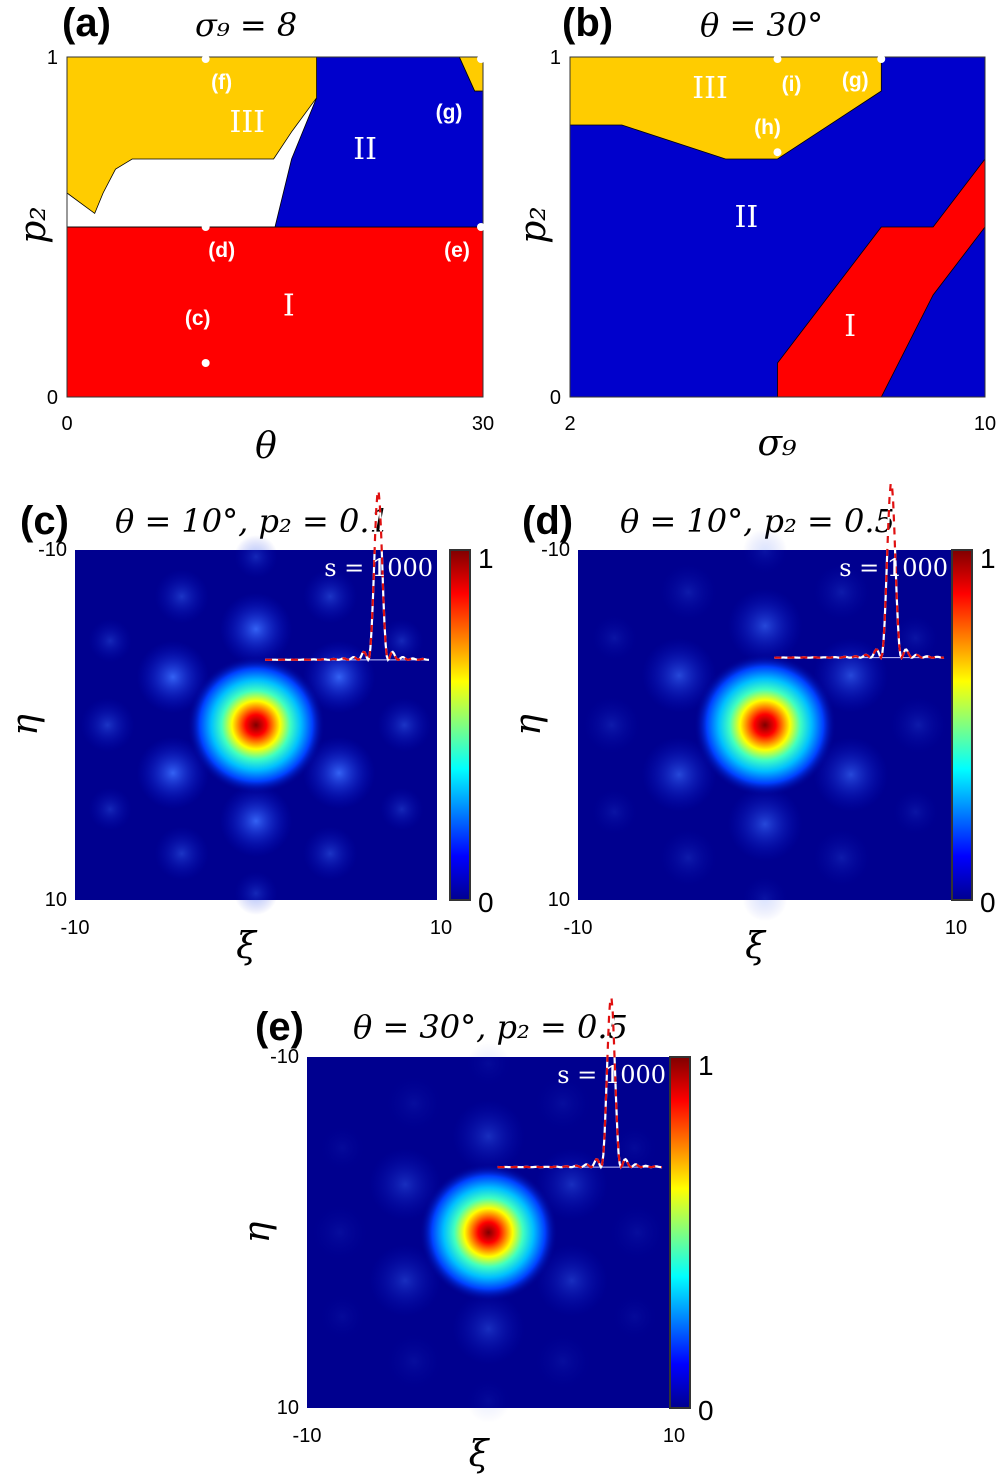 The height and width of the screenshot is (1474, 1000). Describe the element at coordinates (457, 250) in the screenshot. I see `point-label-e: (e)` at that location.